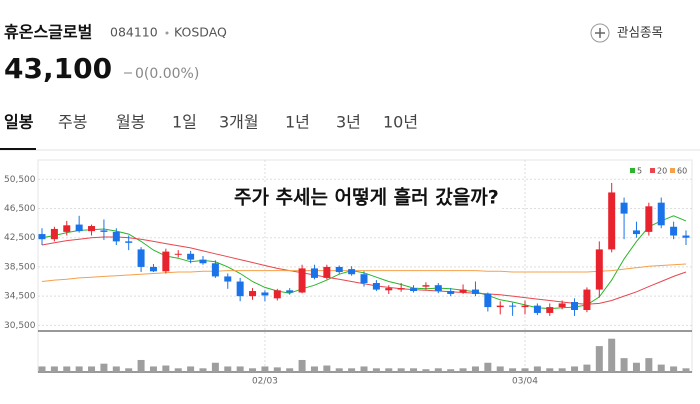 The height and width of the screenshot is (404, 700). Describe the element at coordinates (72, 122) in the screenshot. I see `tab: 주봉` at that location.